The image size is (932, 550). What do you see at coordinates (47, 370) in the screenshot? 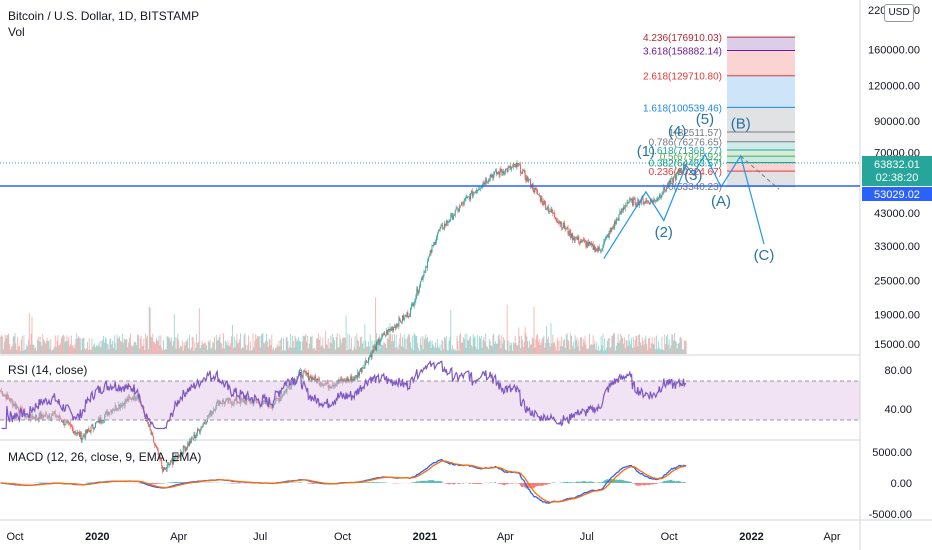
I see `rsi-label: RSI (14, close)` at bounding box center [47, 370].